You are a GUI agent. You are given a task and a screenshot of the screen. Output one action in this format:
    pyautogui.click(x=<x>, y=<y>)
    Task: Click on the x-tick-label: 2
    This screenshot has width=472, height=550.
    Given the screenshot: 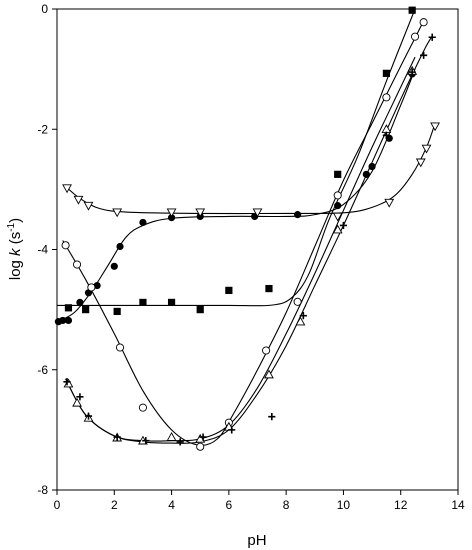 What is the action you would take?
    pyautogui.click(x=114, y=505)
    